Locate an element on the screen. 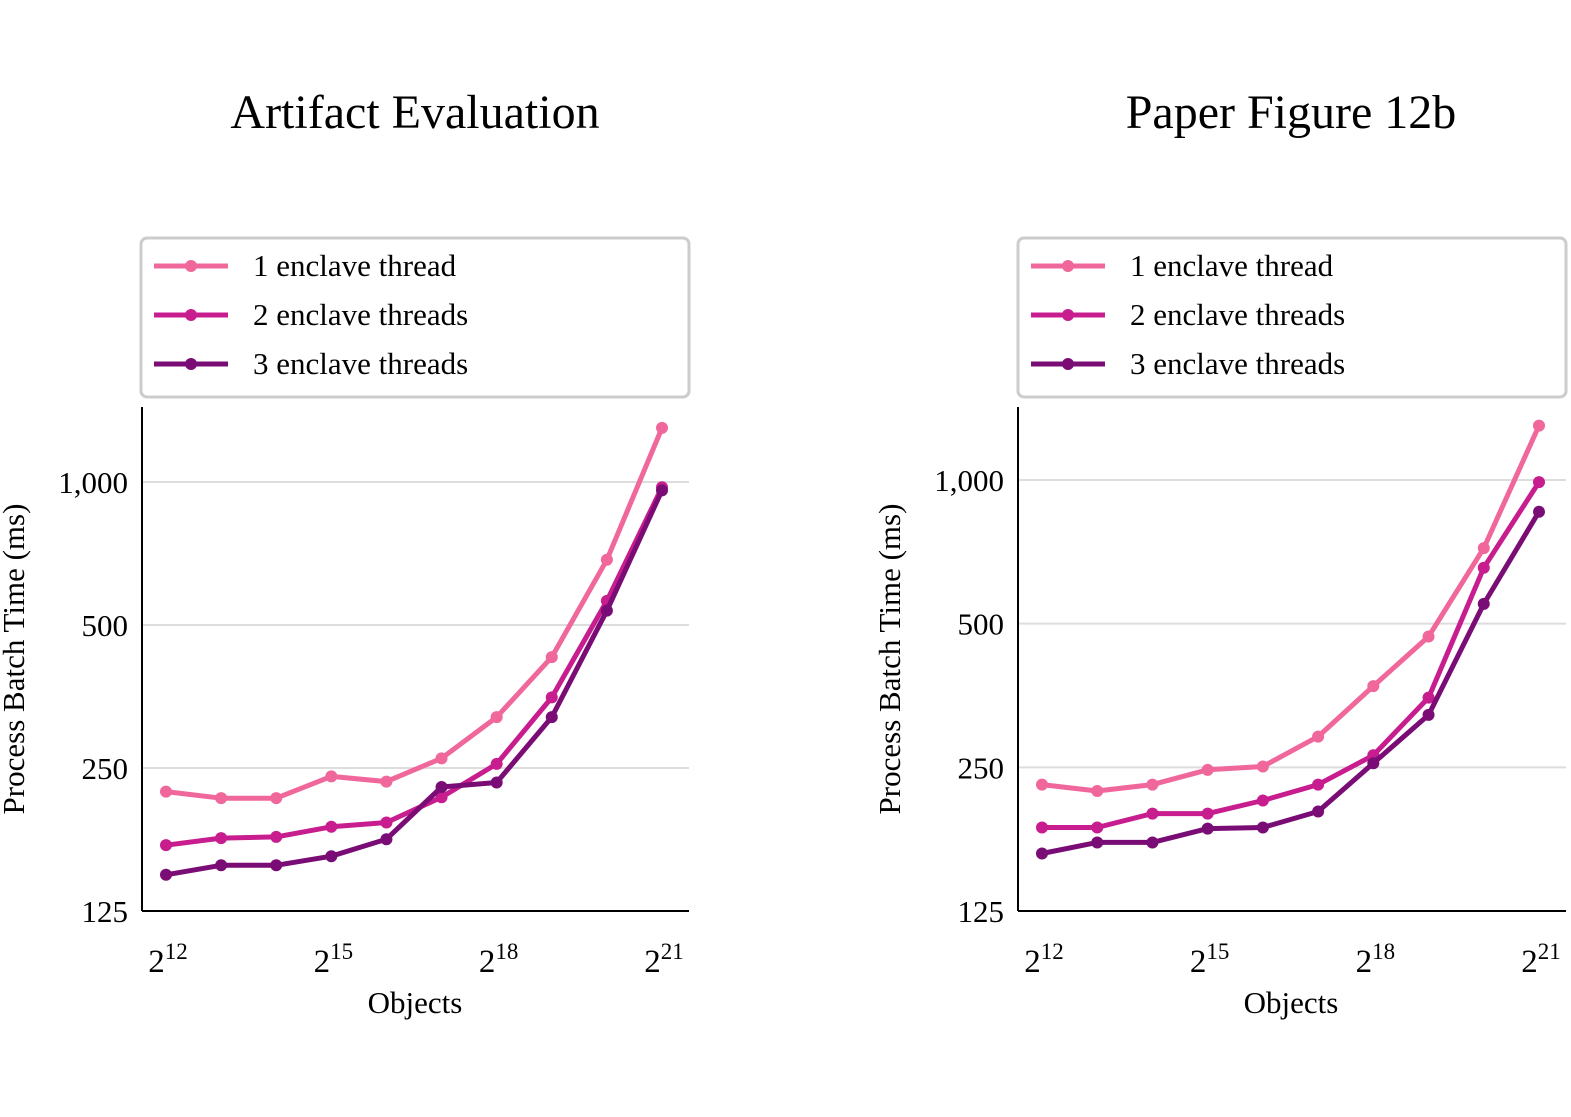  chart-title: Paper Figure 12b is located at coordinates (1291, 112).